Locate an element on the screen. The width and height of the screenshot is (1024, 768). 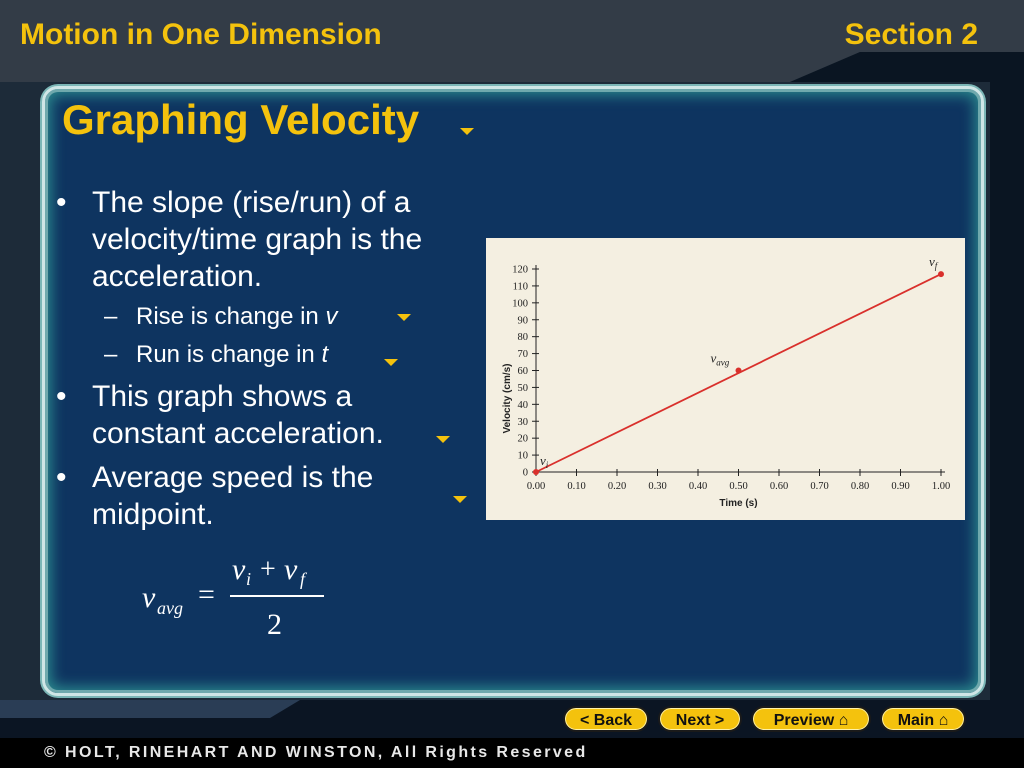
y-tick-label: 60 is located at coordinates (523, 371).